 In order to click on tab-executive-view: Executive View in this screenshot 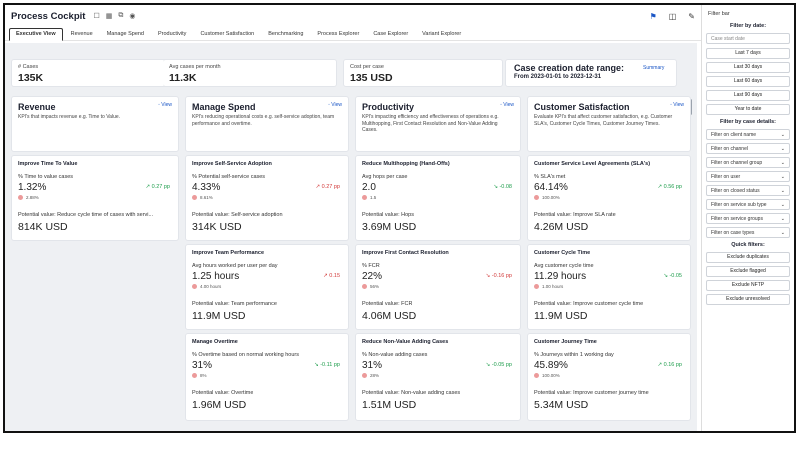, I will do `click(36, 34)`.